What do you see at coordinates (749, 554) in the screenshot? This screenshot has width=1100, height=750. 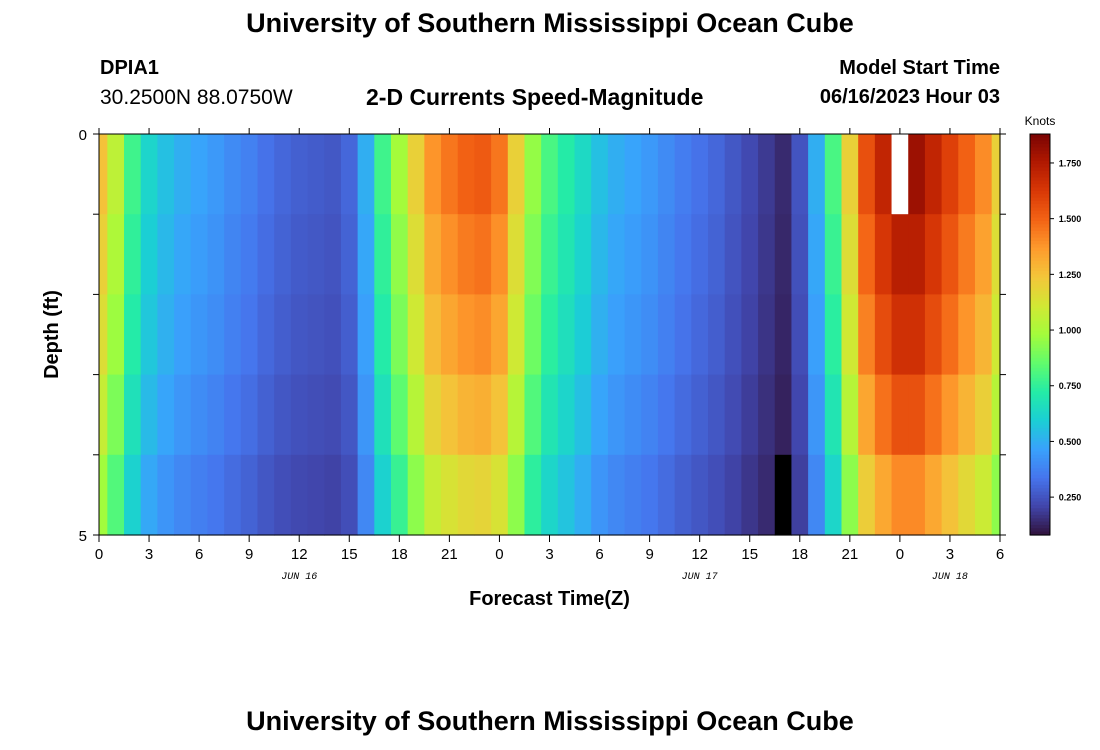 I see `x-tick-label: 15` at bounding box center [749, 554].